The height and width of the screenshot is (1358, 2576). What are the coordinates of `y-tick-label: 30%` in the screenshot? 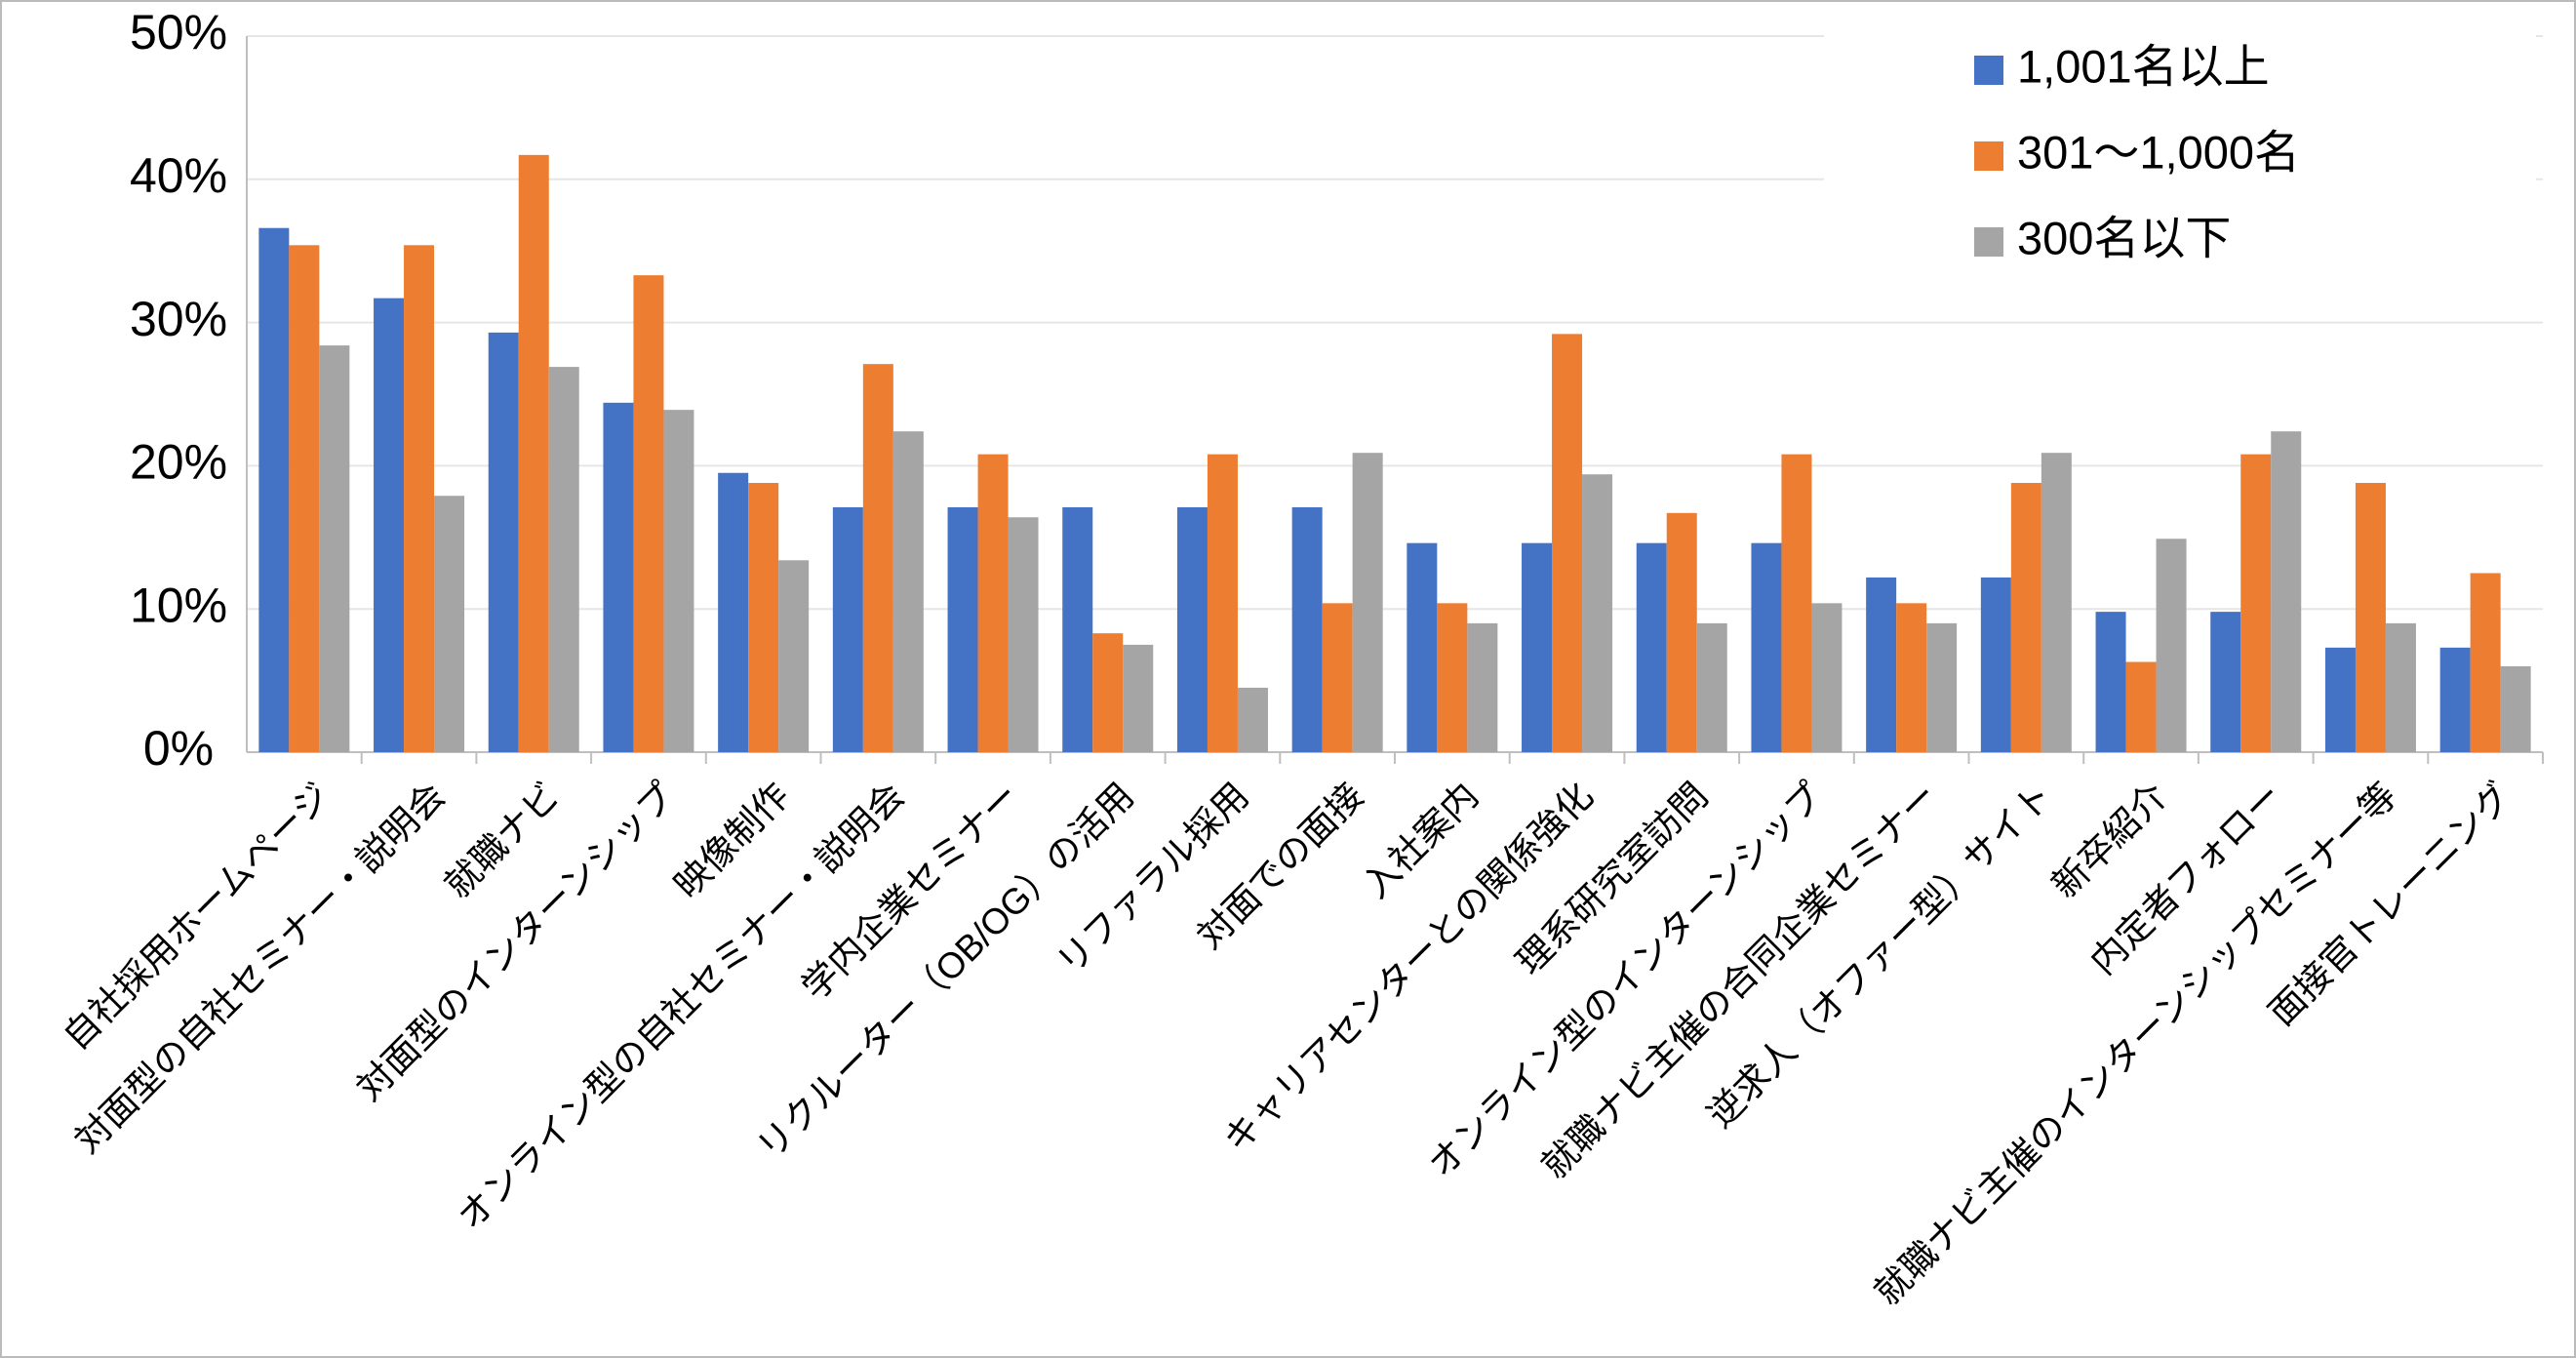 It's located at (178, 319).